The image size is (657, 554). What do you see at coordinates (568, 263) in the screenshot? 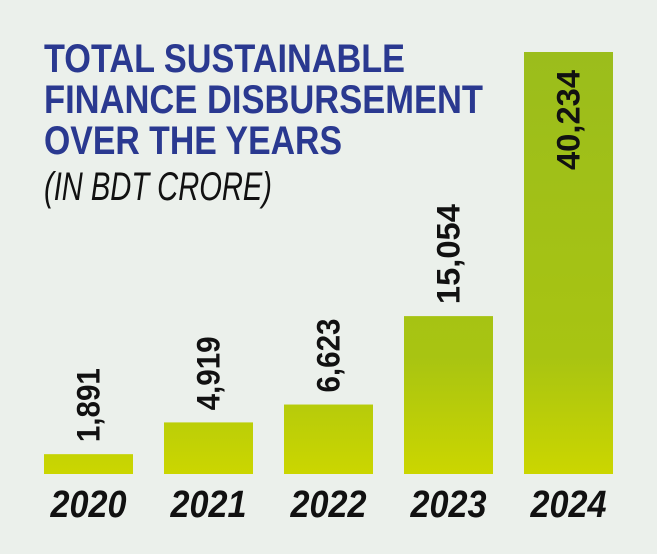
I see `bar-2024` at bounding box center [568, 263].